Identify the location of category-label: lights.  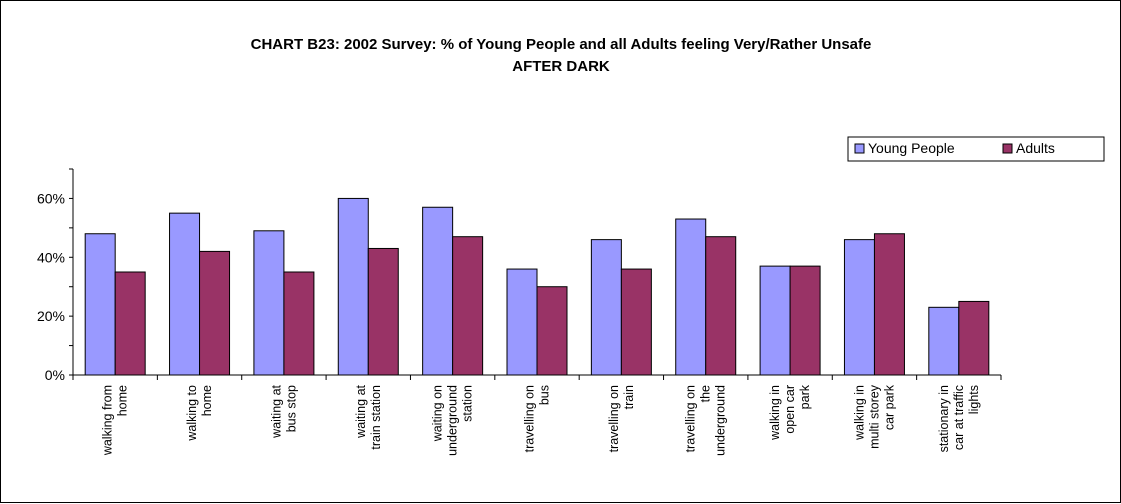
(974, 399).